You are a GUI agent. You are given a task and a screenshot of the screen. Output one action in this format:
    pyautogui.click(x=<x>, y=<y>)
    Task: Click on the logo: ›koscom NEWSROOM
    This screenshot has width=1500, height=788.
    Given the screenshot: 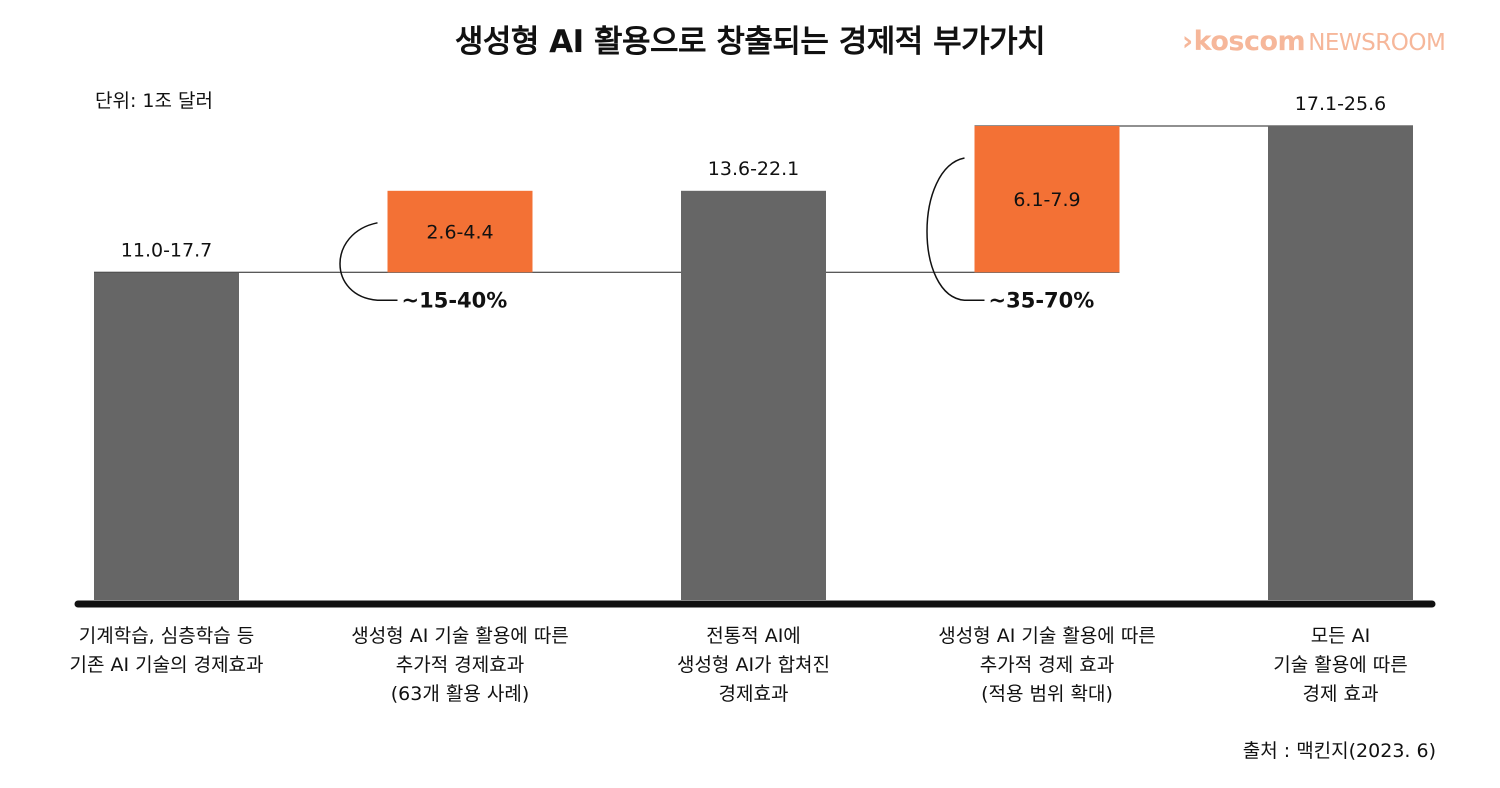 What is the action you would take?
    pyautogui.click(x=1314, y=41)
    